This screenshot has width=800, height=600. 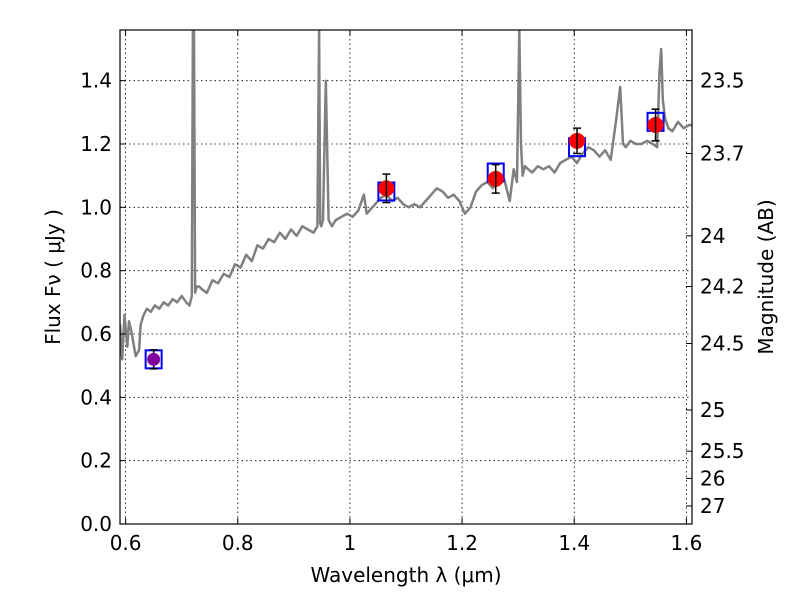 I want to click on y-tick-label: 0.6, so click(x=96, y=334).